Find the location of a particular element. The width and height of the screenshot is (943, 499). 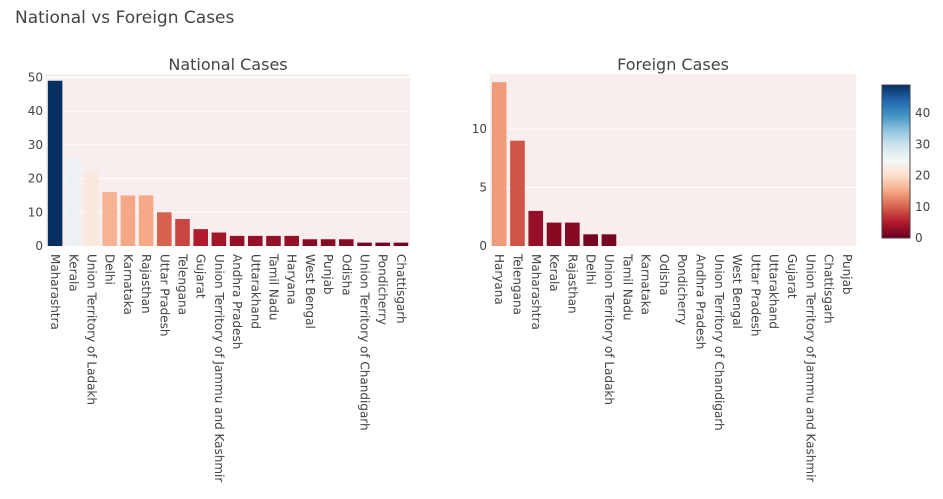

colorbar-tick-label: 40 is located at coordinates (922, 113).